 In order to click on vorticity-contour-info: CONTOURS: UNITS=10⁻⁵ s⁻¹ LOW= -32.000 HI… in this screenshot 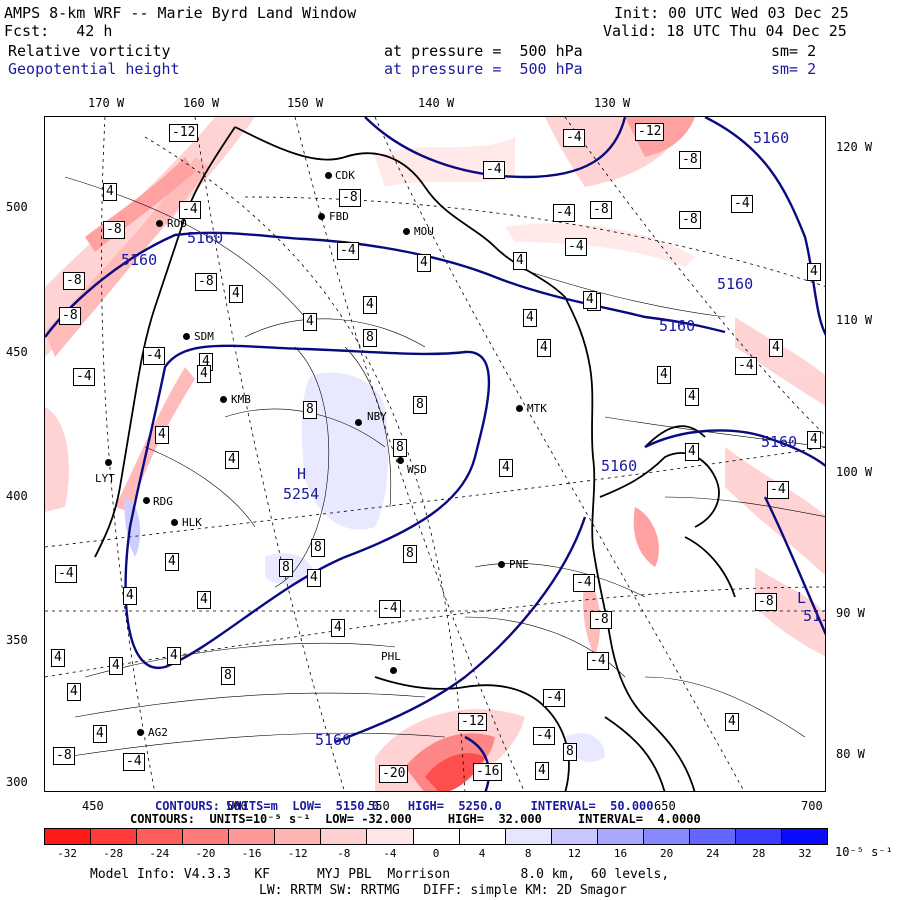, I will do `click(415, 819)`.